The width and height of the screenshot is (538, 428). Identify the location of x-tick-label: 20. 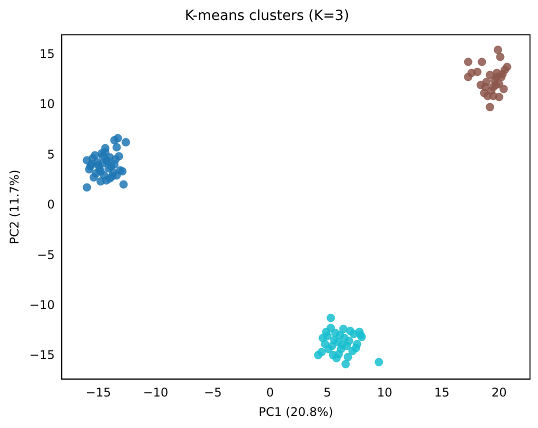
(499, 393).